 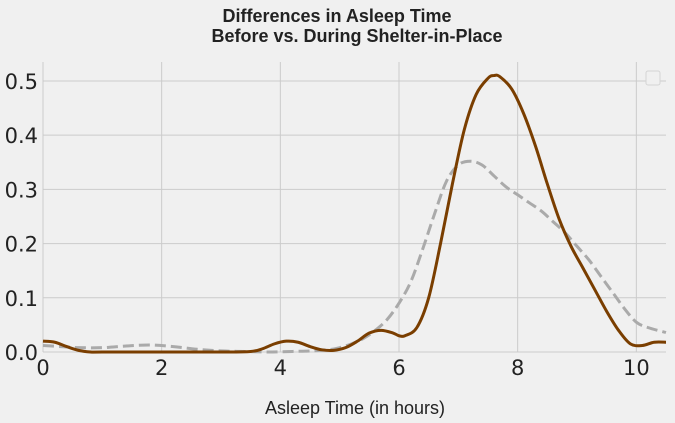 What do you see at coordinates (356, 36) in the screenshot?
I see `chart-title-line-2: Before vs. During Shelter-in-Place` at bounding box center [356, 36].